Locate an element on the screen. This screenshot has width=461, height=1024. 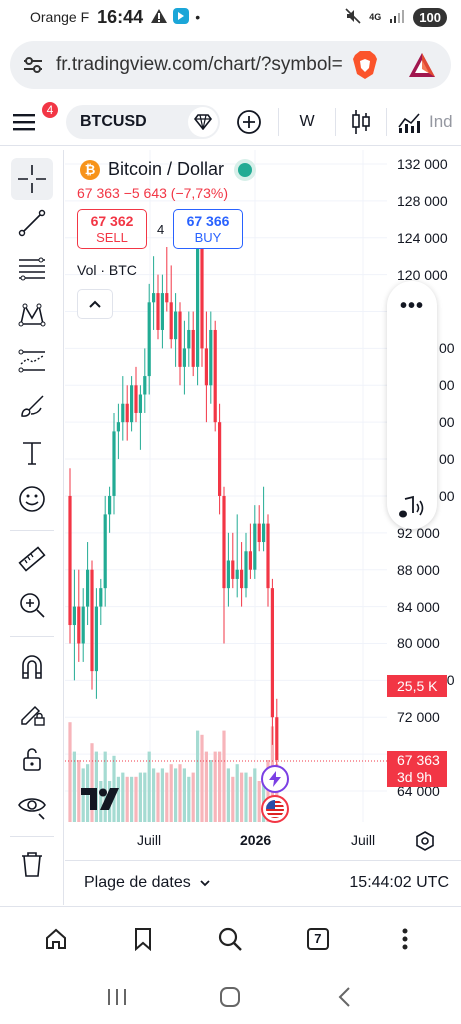
magnet-icon is located at coordinates (32, 667).